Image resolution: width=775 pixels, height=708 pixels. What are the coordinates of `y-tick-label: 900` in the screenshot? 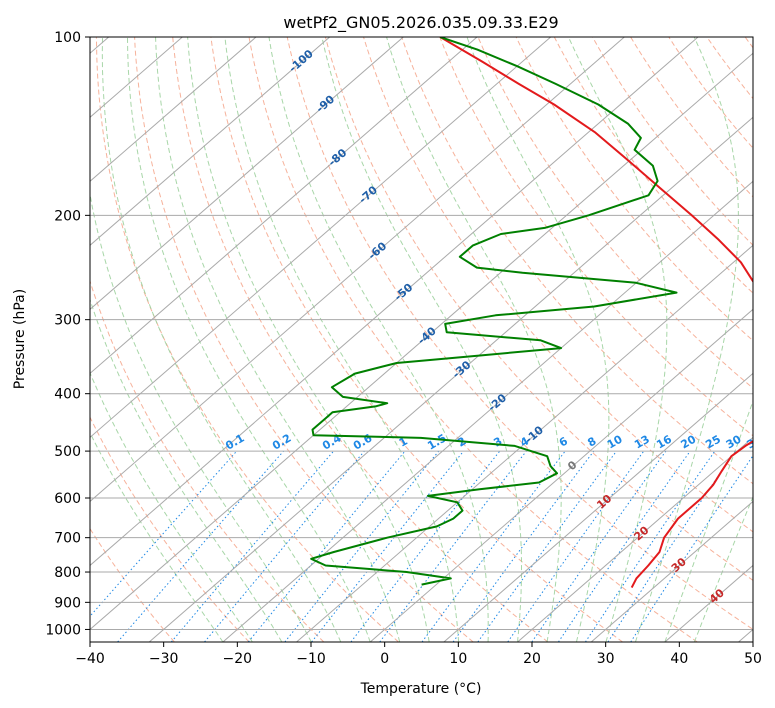 It's located at (67, 603).